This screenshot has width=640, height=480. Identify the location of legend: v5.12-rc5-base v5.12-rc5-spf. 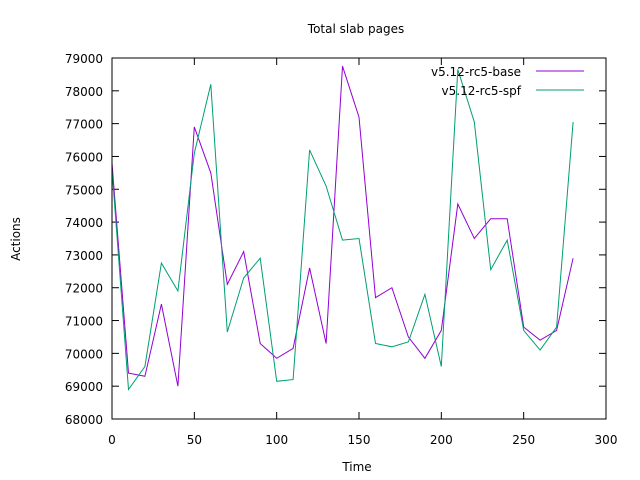
(507, 81).